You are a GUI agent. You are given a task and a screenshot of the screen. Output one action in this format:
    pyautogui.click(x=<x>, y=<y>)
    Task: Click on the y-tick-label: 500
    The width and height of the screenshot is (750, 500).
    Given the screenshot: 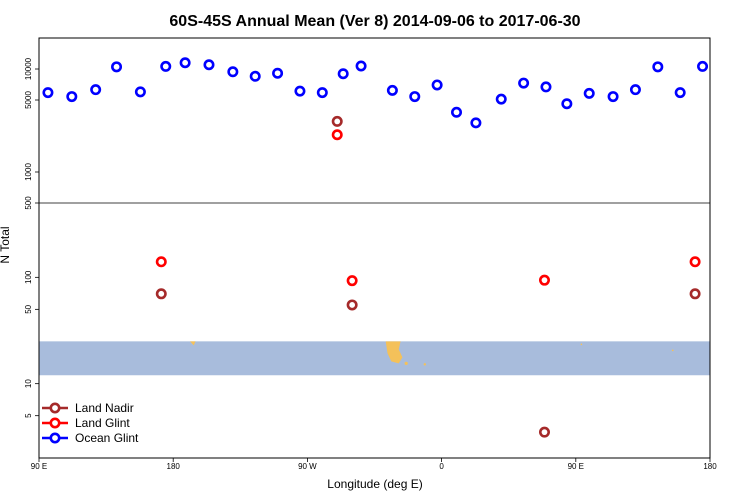 What is the action you would take?
    pyautogui.click(x=28, y=203)
    